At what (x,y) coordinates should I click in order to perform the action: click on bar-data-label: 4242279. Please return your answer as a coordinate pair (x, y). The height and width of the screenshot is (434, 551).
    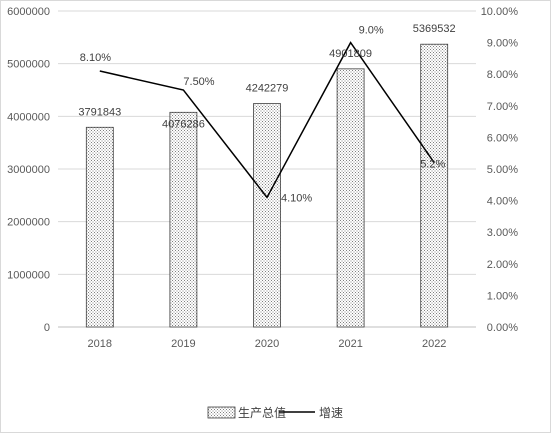
    Looking at the image, I should click on (267, 89).